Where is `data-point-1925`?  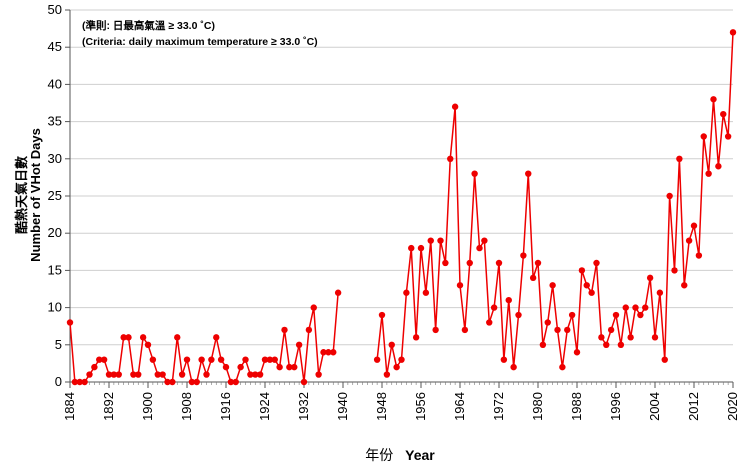 data-point-1925 is located at coordinates (270, 359).